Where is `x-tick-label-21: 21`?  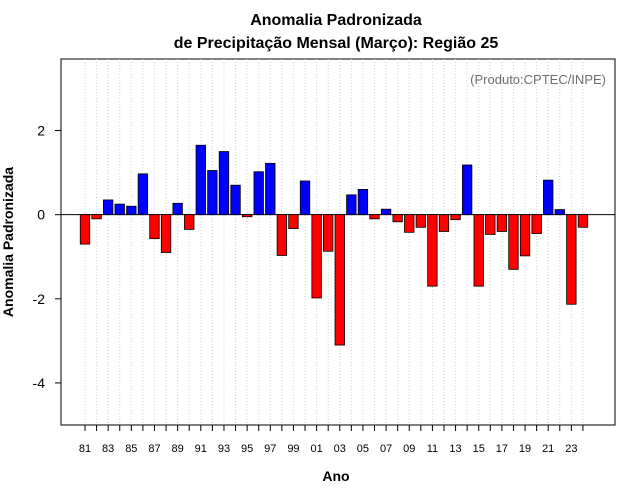
x-tick-label-21: 21 is located at coordinates (548, 449).